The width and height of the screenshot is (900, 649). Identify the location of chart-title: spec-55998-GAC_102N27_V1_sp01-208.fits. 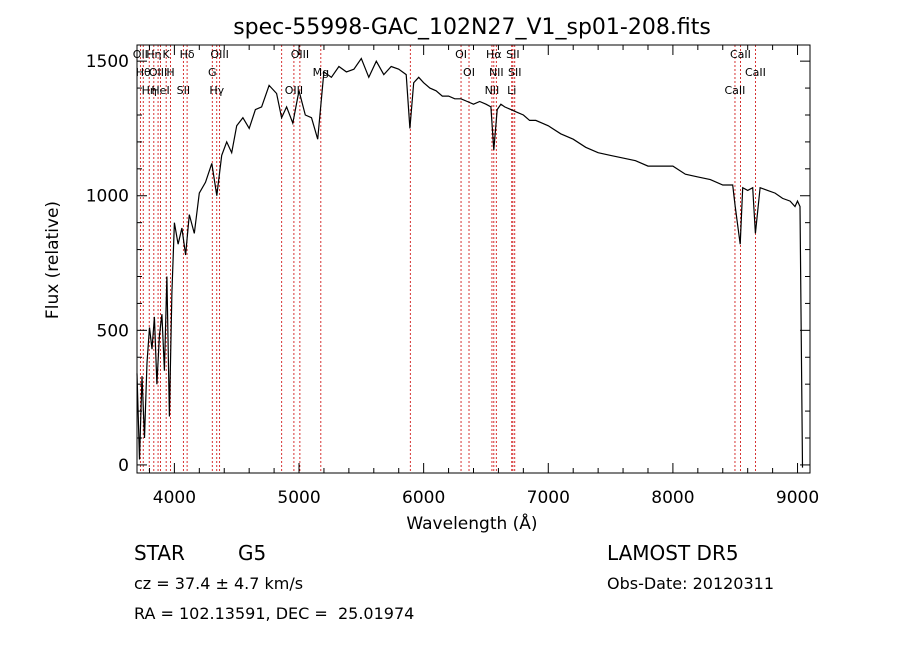
(472, 27).